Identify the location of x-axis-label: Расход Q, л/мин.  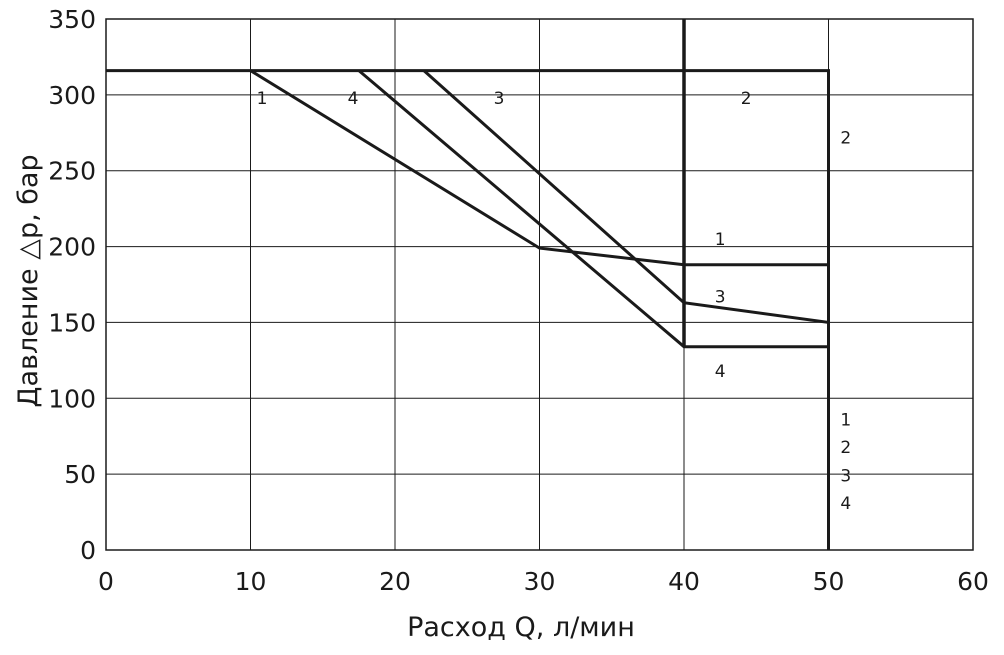
(521, 627).